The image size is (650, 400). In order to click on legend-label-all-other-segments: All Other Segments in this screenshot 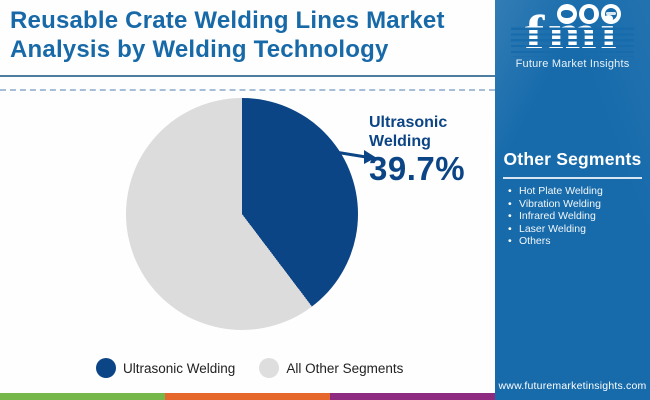, I will do `click(345, 368)`.